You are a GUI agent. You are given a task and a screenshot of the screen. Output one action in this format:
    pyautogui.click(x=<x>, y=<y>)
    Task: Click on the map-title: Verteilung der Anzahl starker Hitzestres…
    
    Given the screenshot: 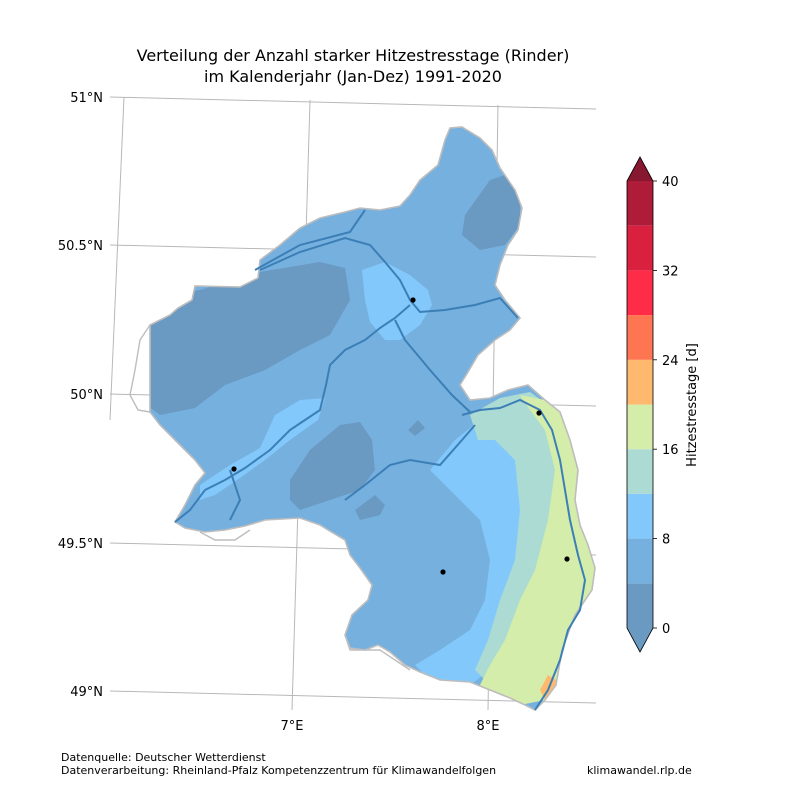 What is the action you would take?
    pyautogui.click(x=353, y=66)
    